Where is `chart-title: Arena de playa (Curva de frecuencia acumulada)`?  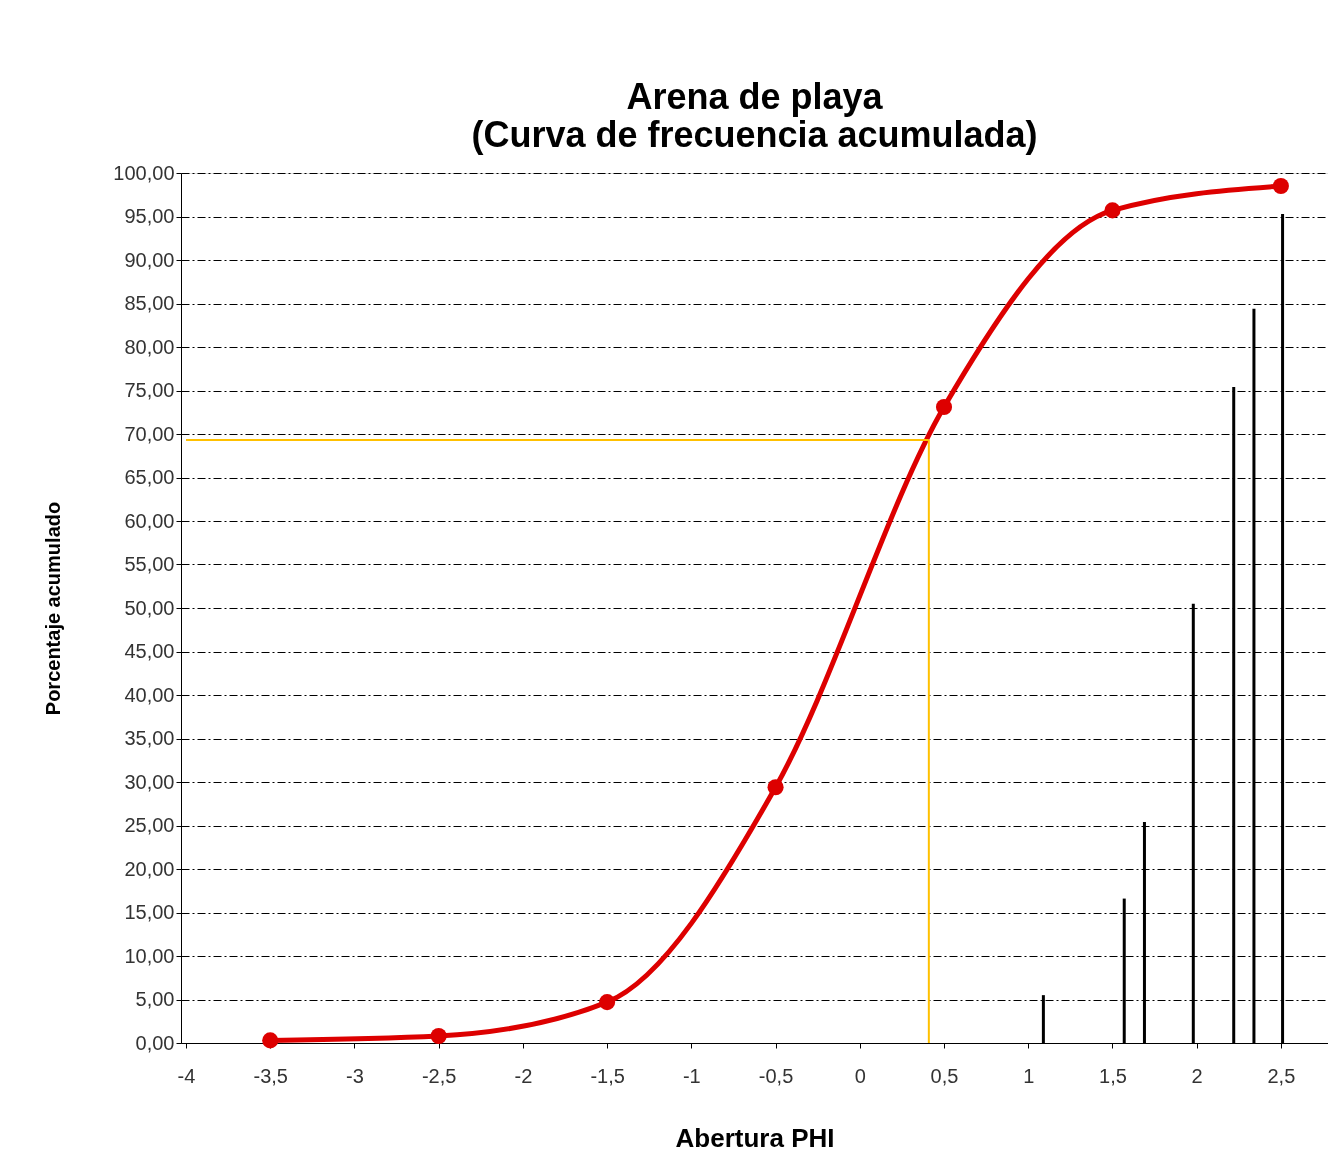 chart-title: Arena de playa (Curva de frecuencia acumulada) is located at coordinates (754, 115).